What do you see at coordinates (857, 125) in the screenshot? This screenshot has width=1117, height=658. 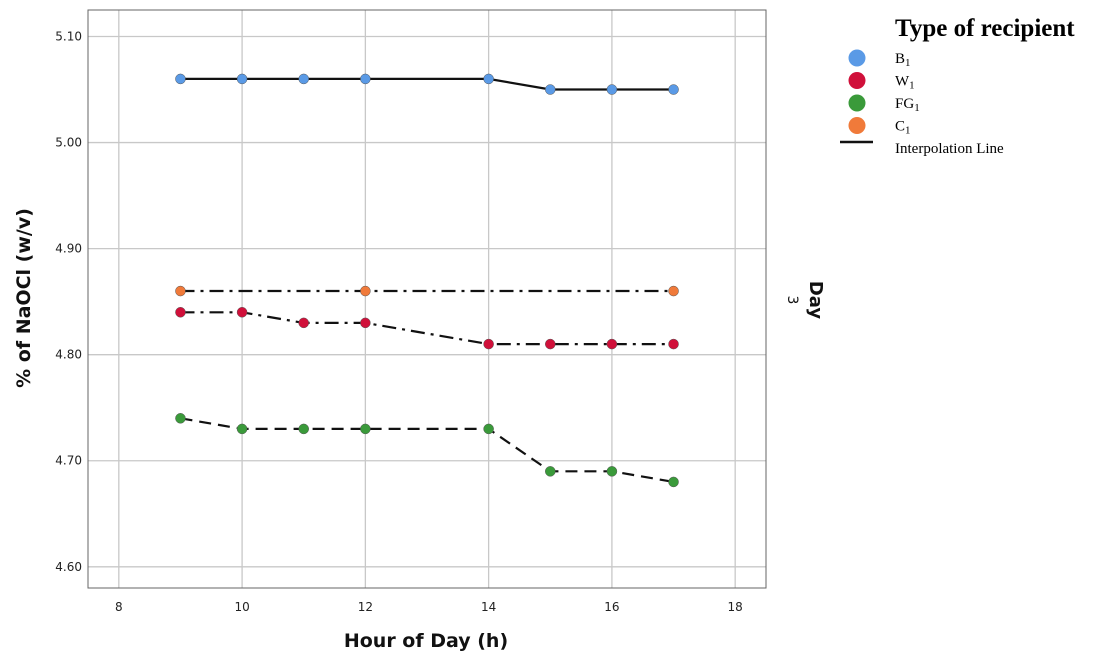 I see `legend-marker-c` at bounding box center [857, 125].